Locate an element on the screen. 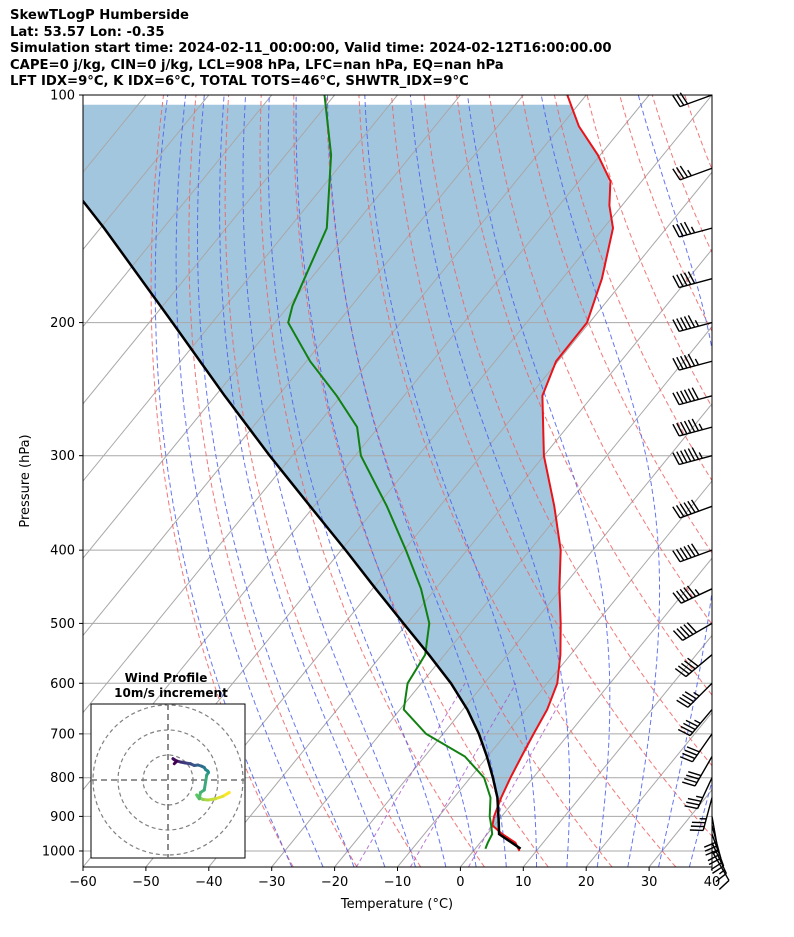  y-tick-label: 600 is located at coordinates (62, 684).